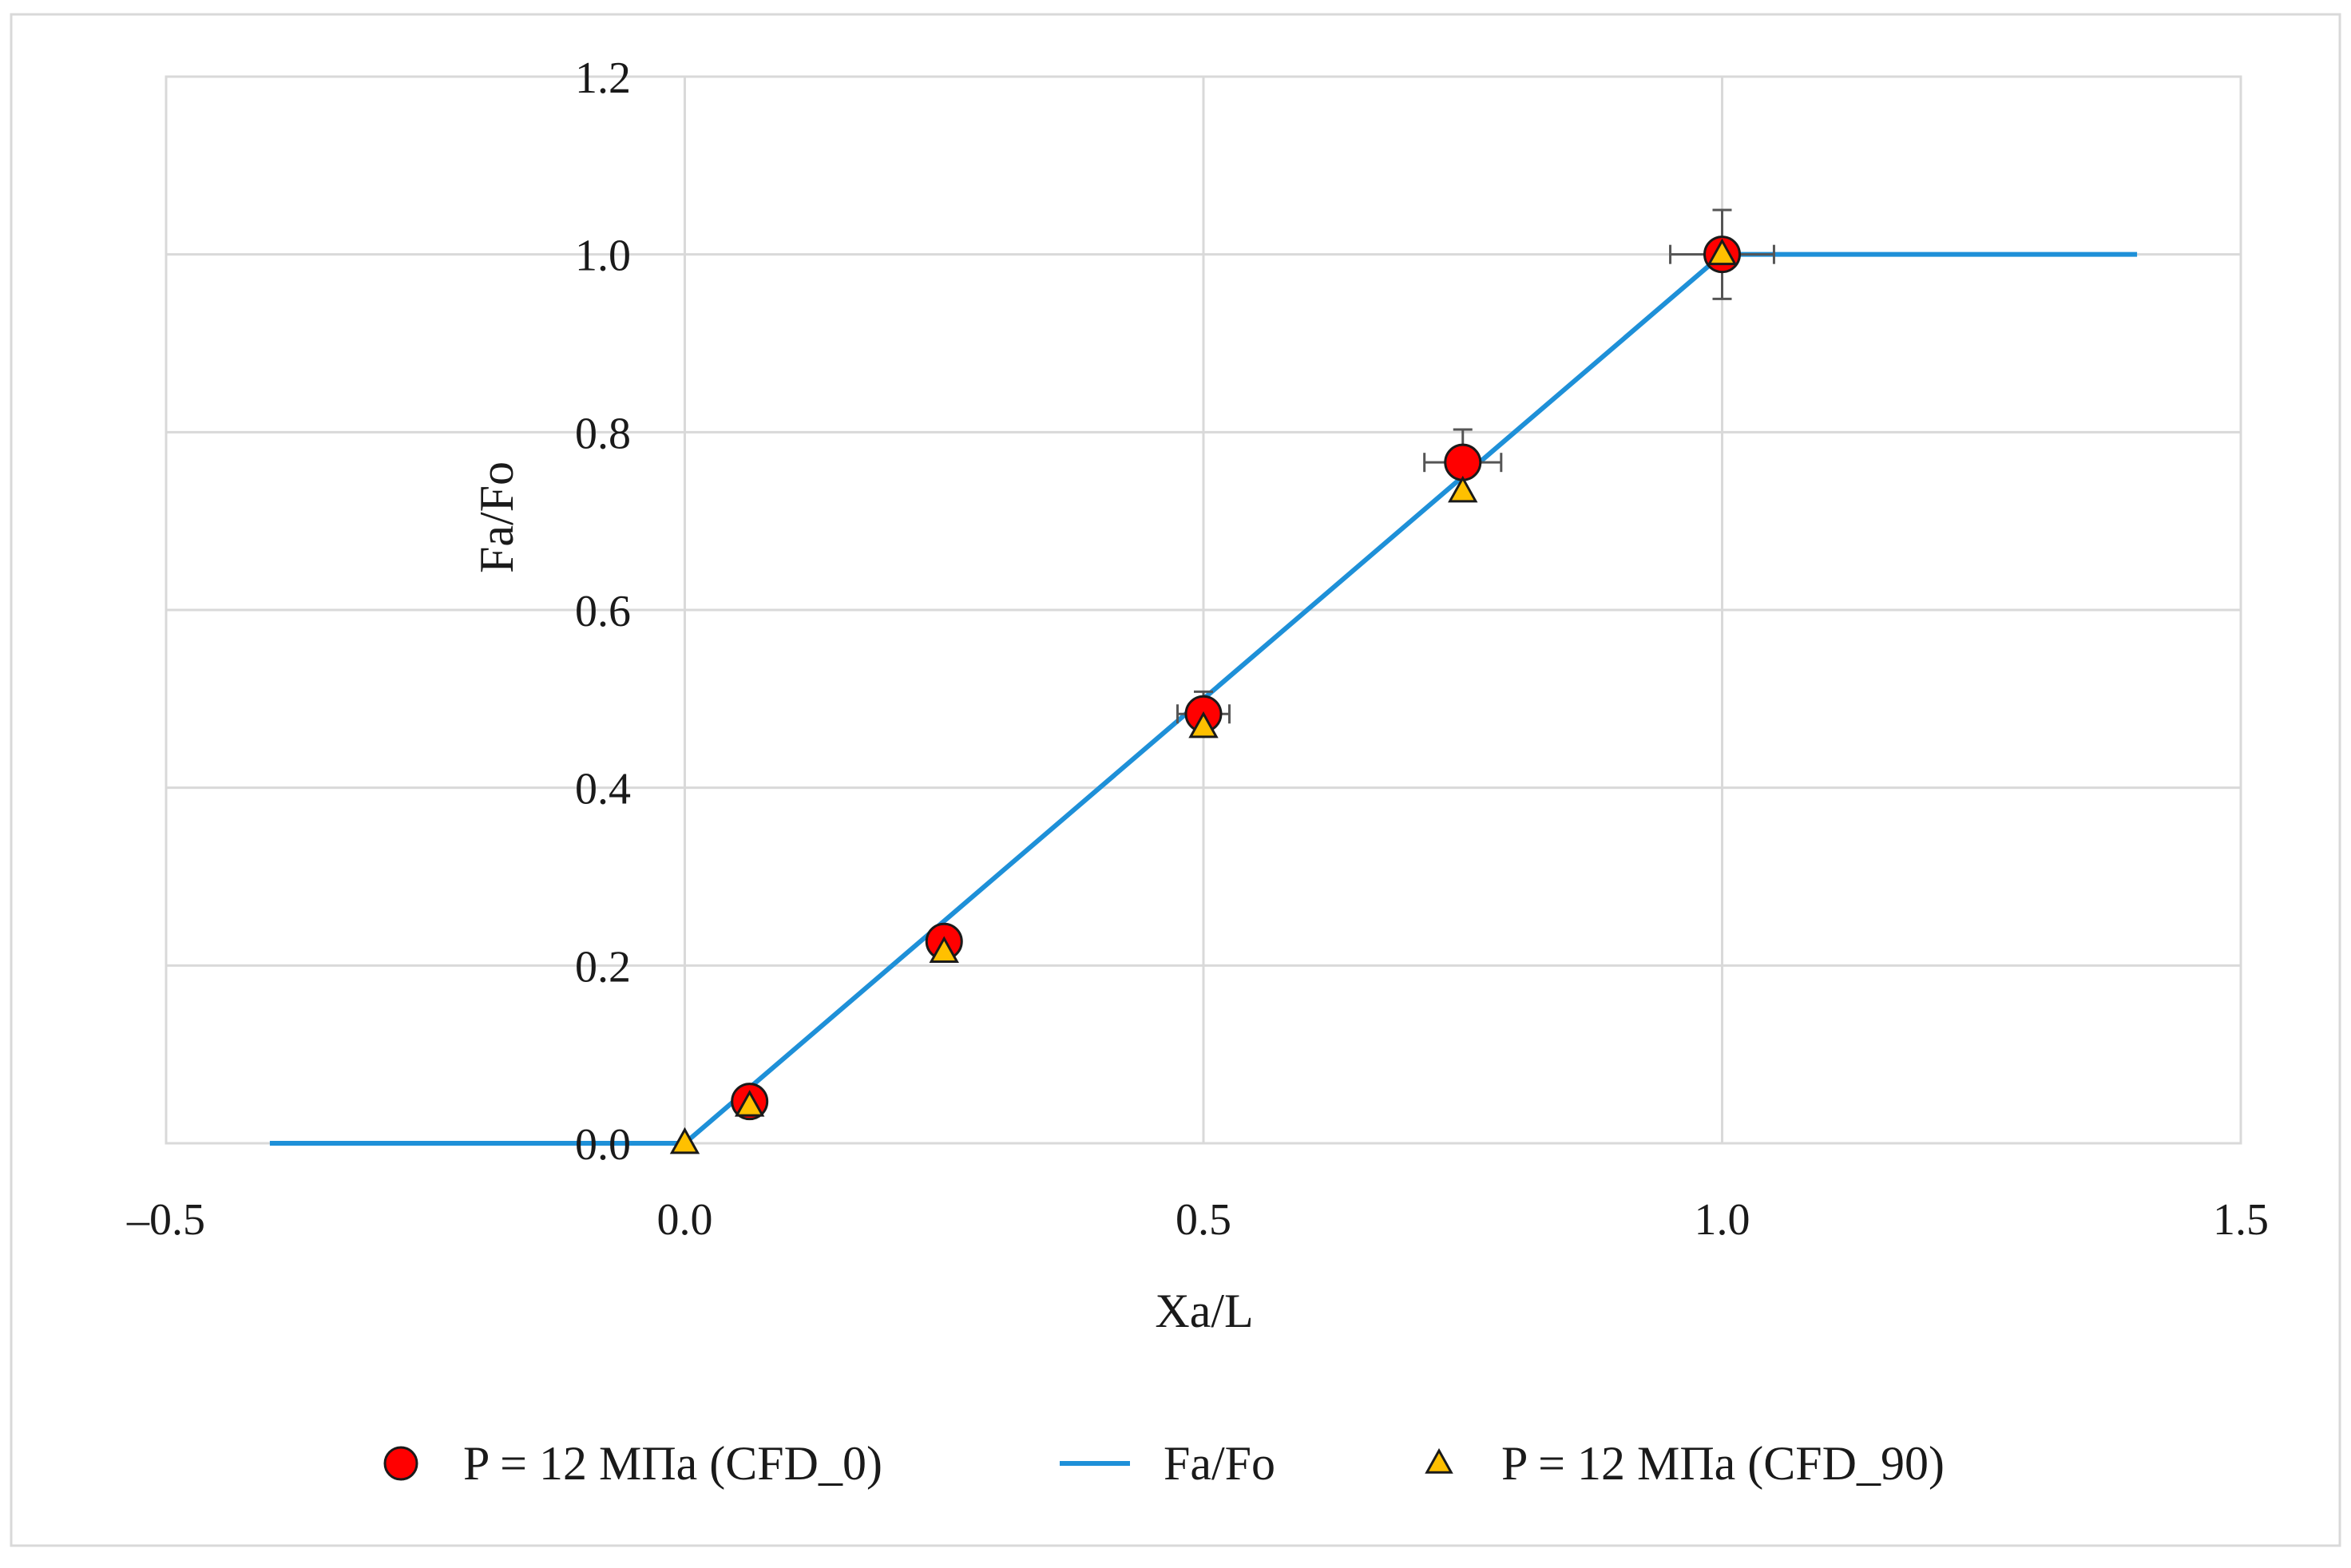  Describe the element at coordinates (603, 1145) in the screenshot. I see `y-tick-label: 0.0` at that location.